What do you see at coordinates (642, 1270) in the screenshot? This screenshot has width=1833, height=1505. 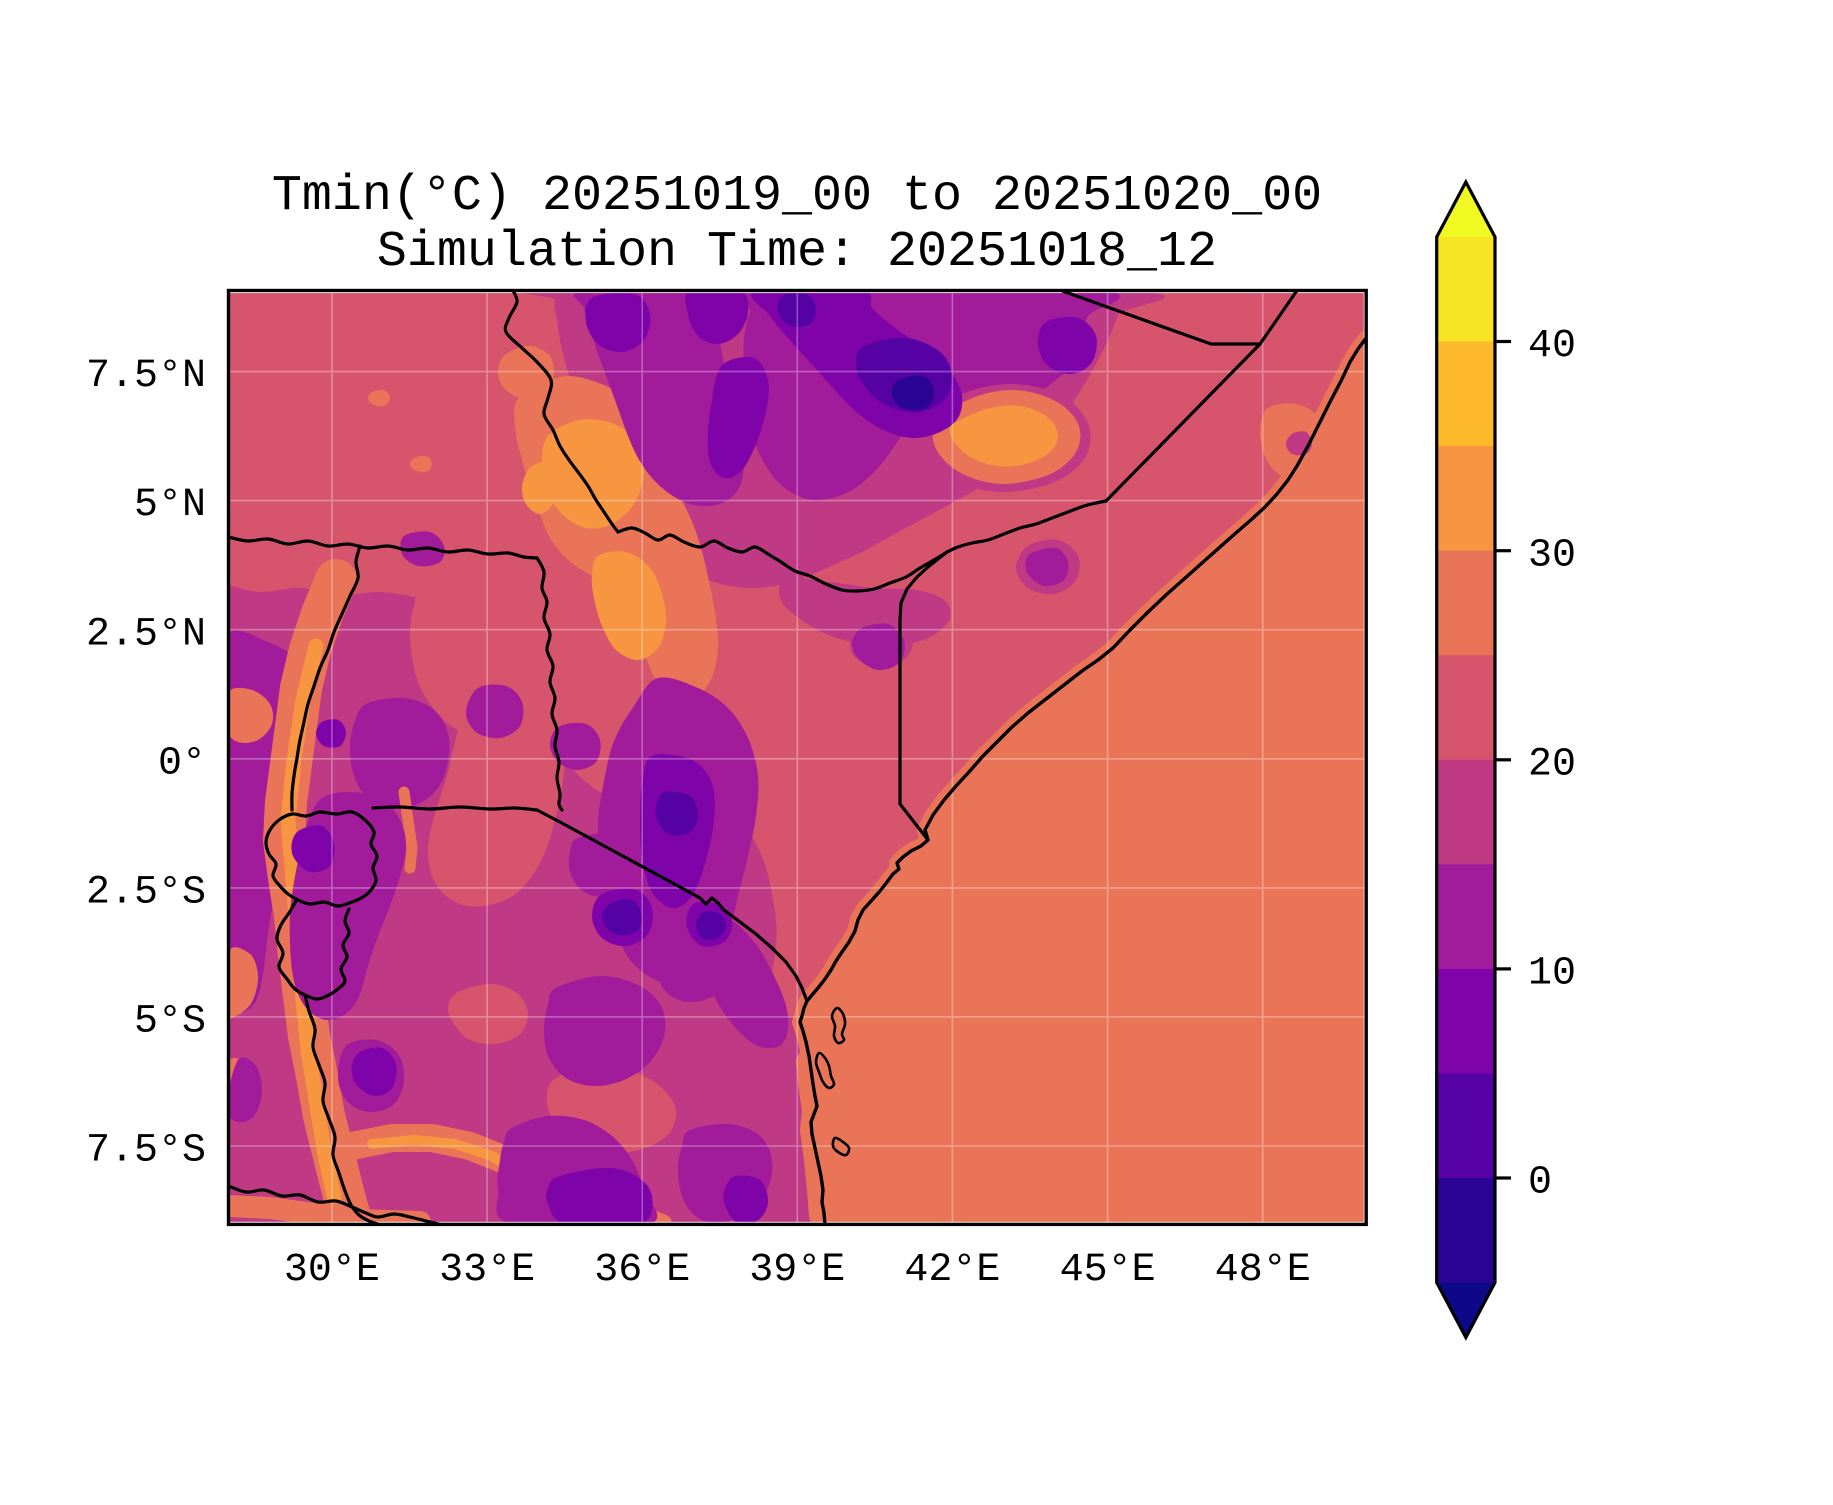 I see `svg-text: 36°E` at bounding box center [642, 1270].